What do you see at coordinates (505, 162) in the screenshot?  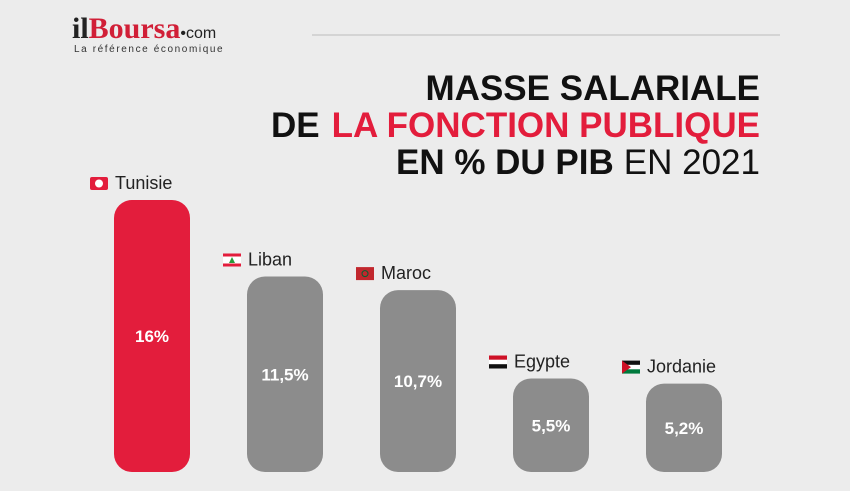 I see `title-part: EN % DU PIB` at bounding box center [505, 162].